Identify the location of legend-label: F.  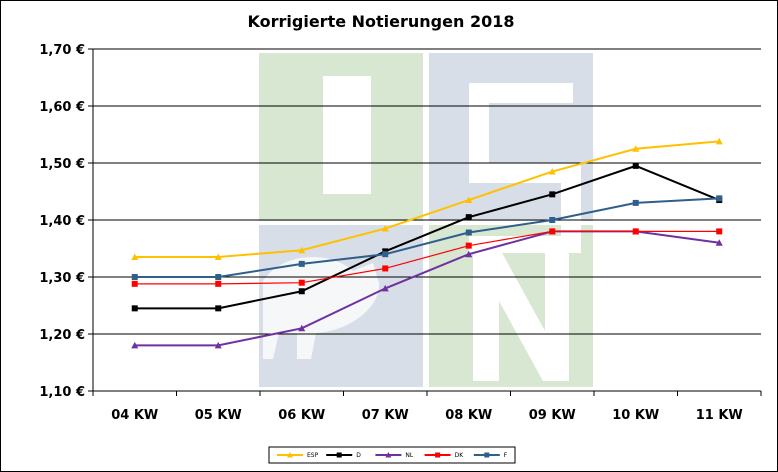
(506, 455).